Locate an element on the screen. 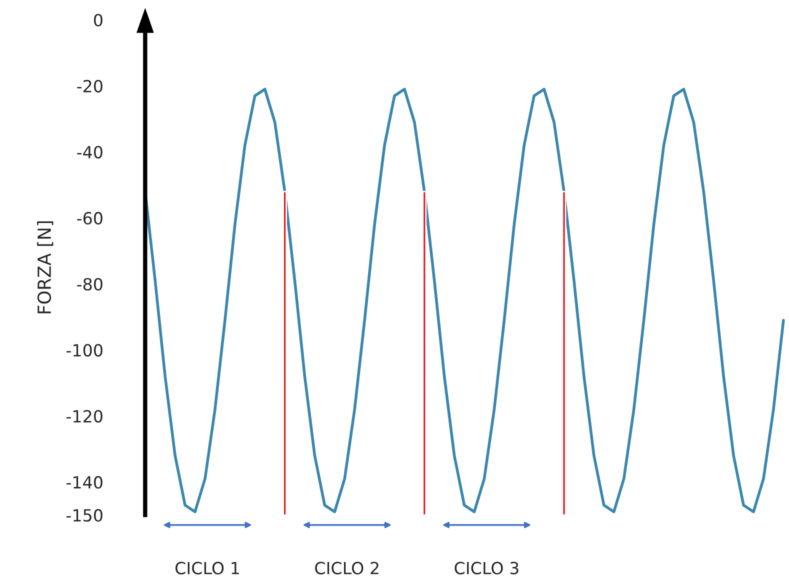 This screenshot has height=584, width=789. y-tick-label: 0 is located at coordinates (98, 20).